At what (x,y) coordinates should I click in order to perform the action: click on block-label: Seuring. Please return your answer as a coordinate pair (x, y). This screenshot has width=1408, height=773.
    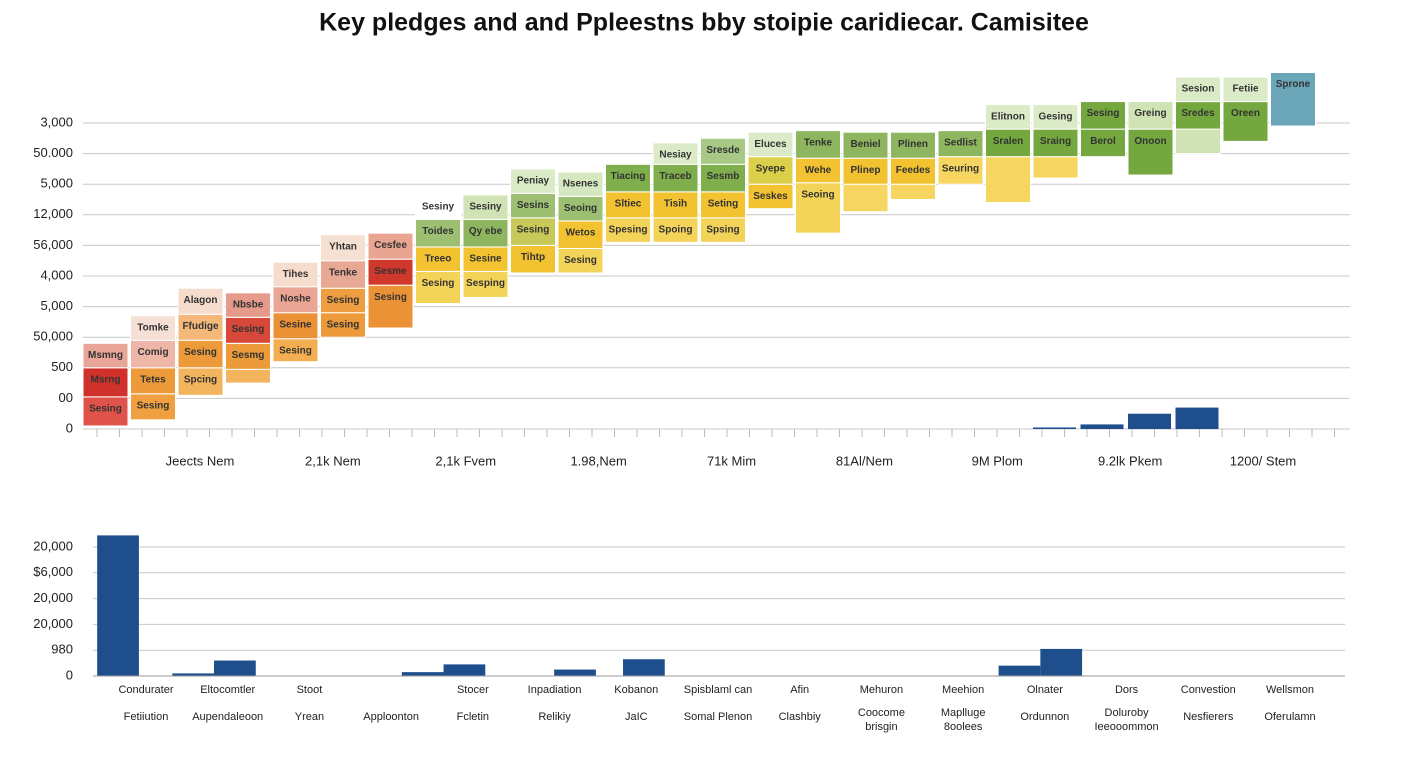
    Looking at the image, I should click on (960, 168).